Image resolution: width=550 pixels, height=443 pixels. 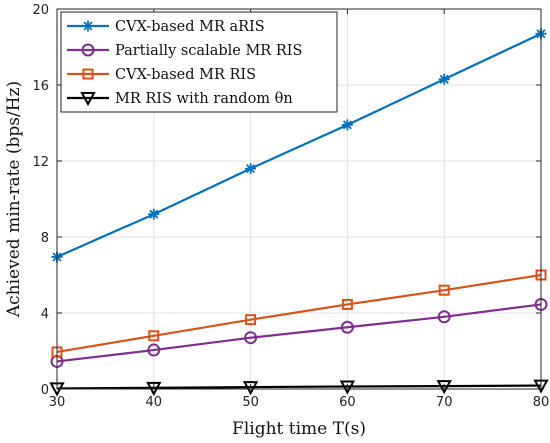 I want to click on legend-item: Partially scalable MR RIS, so click(x=184, y=51).